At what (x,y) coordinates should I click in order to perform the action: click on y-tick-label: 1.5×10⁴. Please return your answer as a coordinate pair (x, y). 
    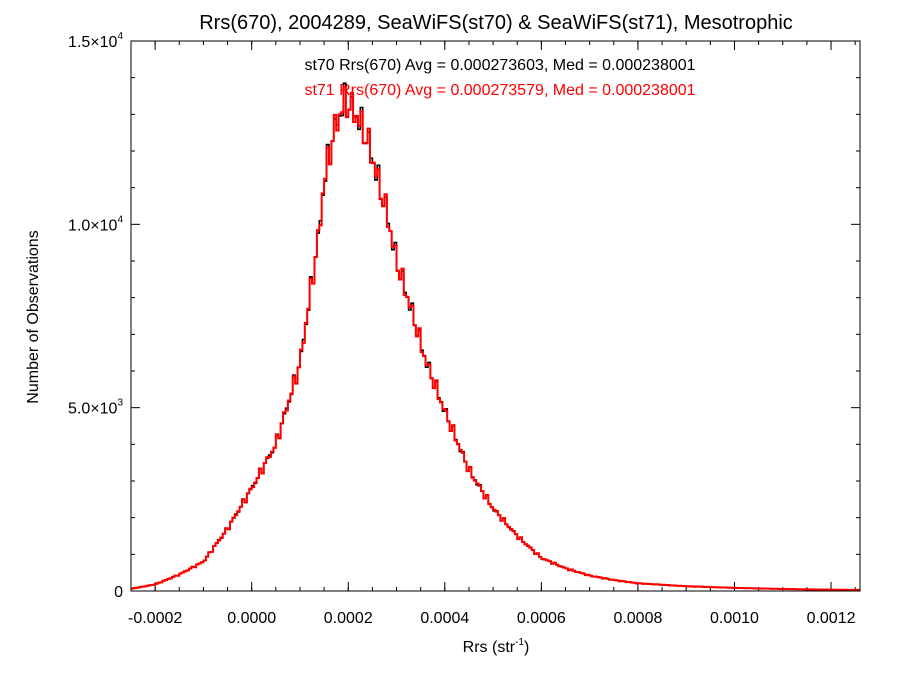
    Looking at the image, I should click on (95, 41).